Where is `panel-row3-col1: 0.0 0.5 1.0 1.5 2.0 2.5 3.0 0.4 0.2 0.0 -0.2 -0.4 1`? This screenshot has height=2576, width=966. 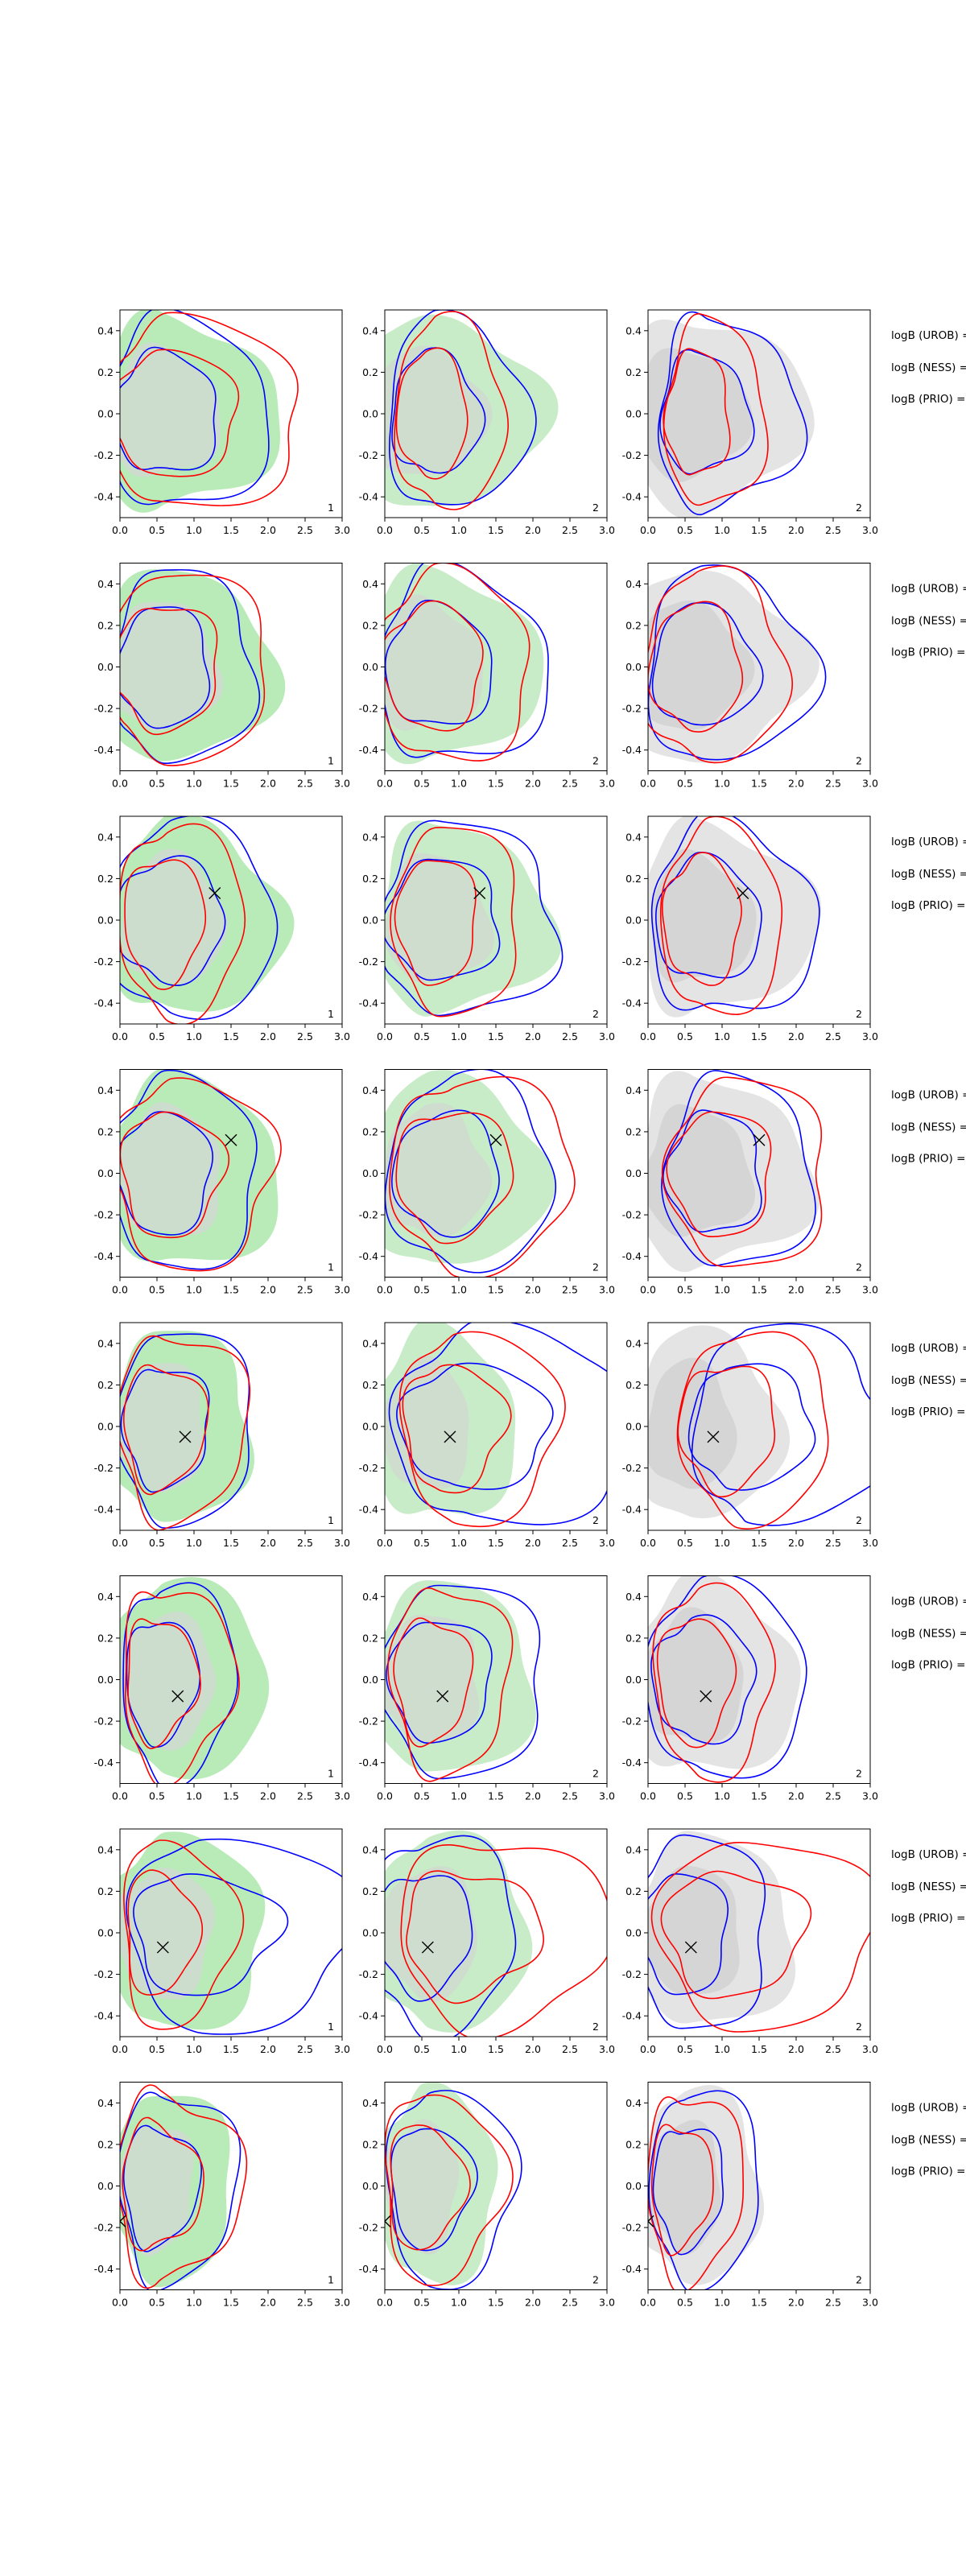 panel-row3-col1: 0.0 0.5 1.0 1.5 2.0 2.5 3.0 0.4 0.2 0.0 -0.2 -0.4 1 is located at coordinates (222, 928).